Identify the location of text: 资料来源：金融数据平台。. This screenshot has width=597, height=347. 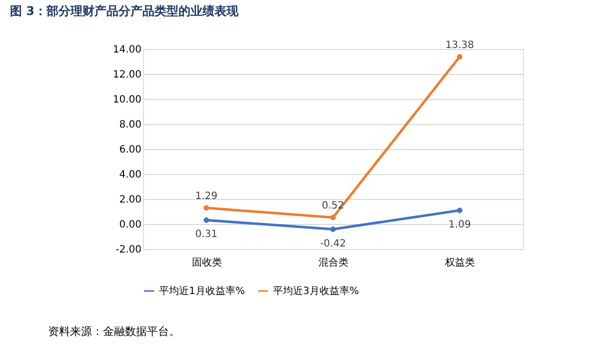
(114, 331).